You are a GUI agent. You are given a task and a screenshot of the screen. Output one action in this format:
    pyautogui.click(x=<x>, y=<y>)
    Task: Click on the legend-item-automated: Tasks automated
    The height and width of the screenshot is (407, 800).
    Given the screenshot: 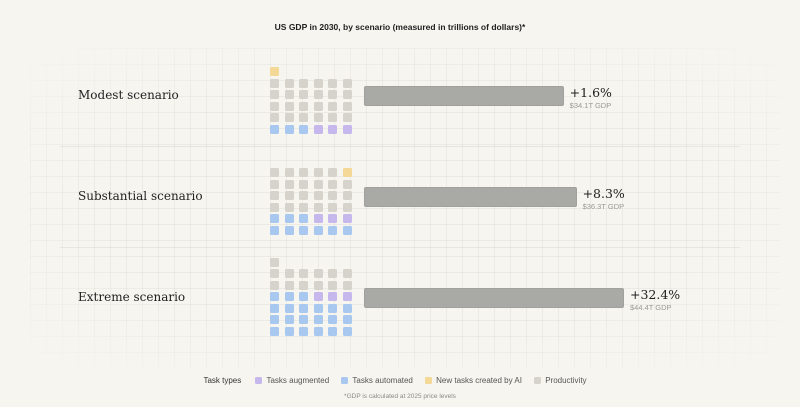 What is the action you would take?
    pyautogui.click(x=377, y=380)
    